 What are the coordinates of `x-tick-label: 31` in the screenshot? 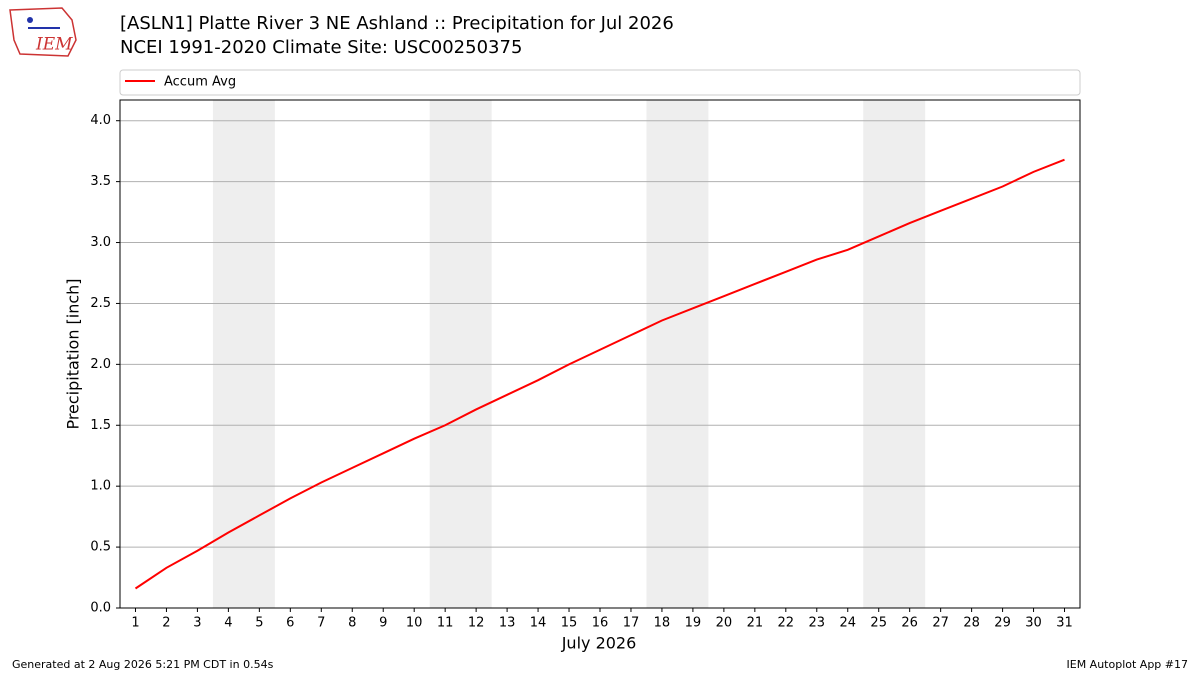 It's located at (1064, 623).